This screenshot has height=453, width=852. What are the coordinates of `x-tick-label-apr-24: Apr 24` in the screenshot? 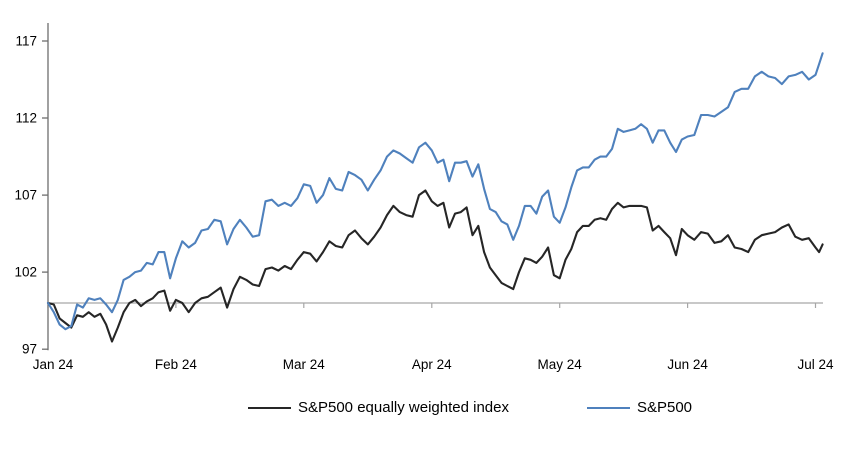 It's located at (432, 364).